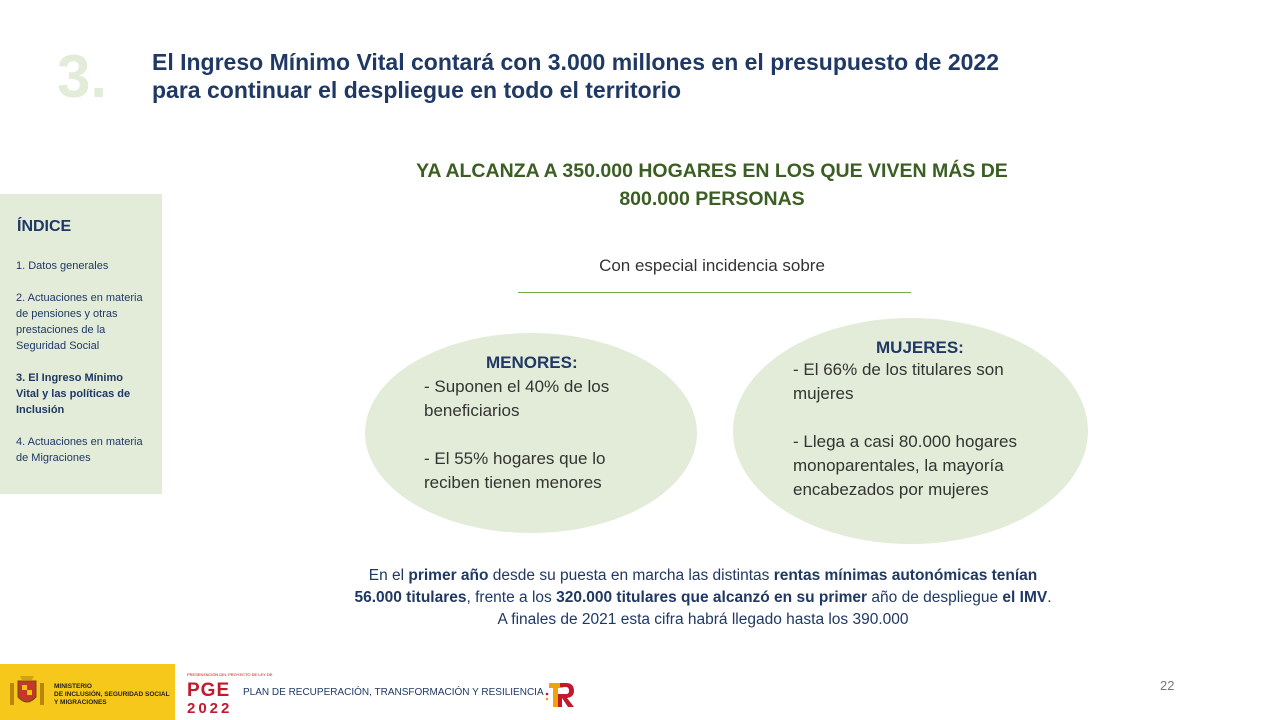 The width and height of the screenshot is (1280, 720). I want to click on mujeres-line: - El 66% de los titulares son, so click(898, 369).